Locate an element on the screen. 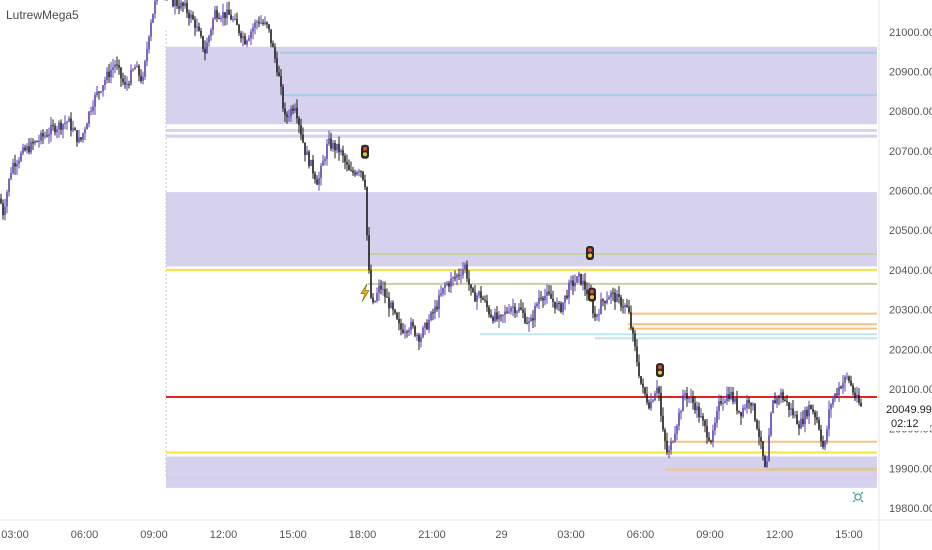  price-tick-label: 20400.00 is located at coordinates (910, 271).